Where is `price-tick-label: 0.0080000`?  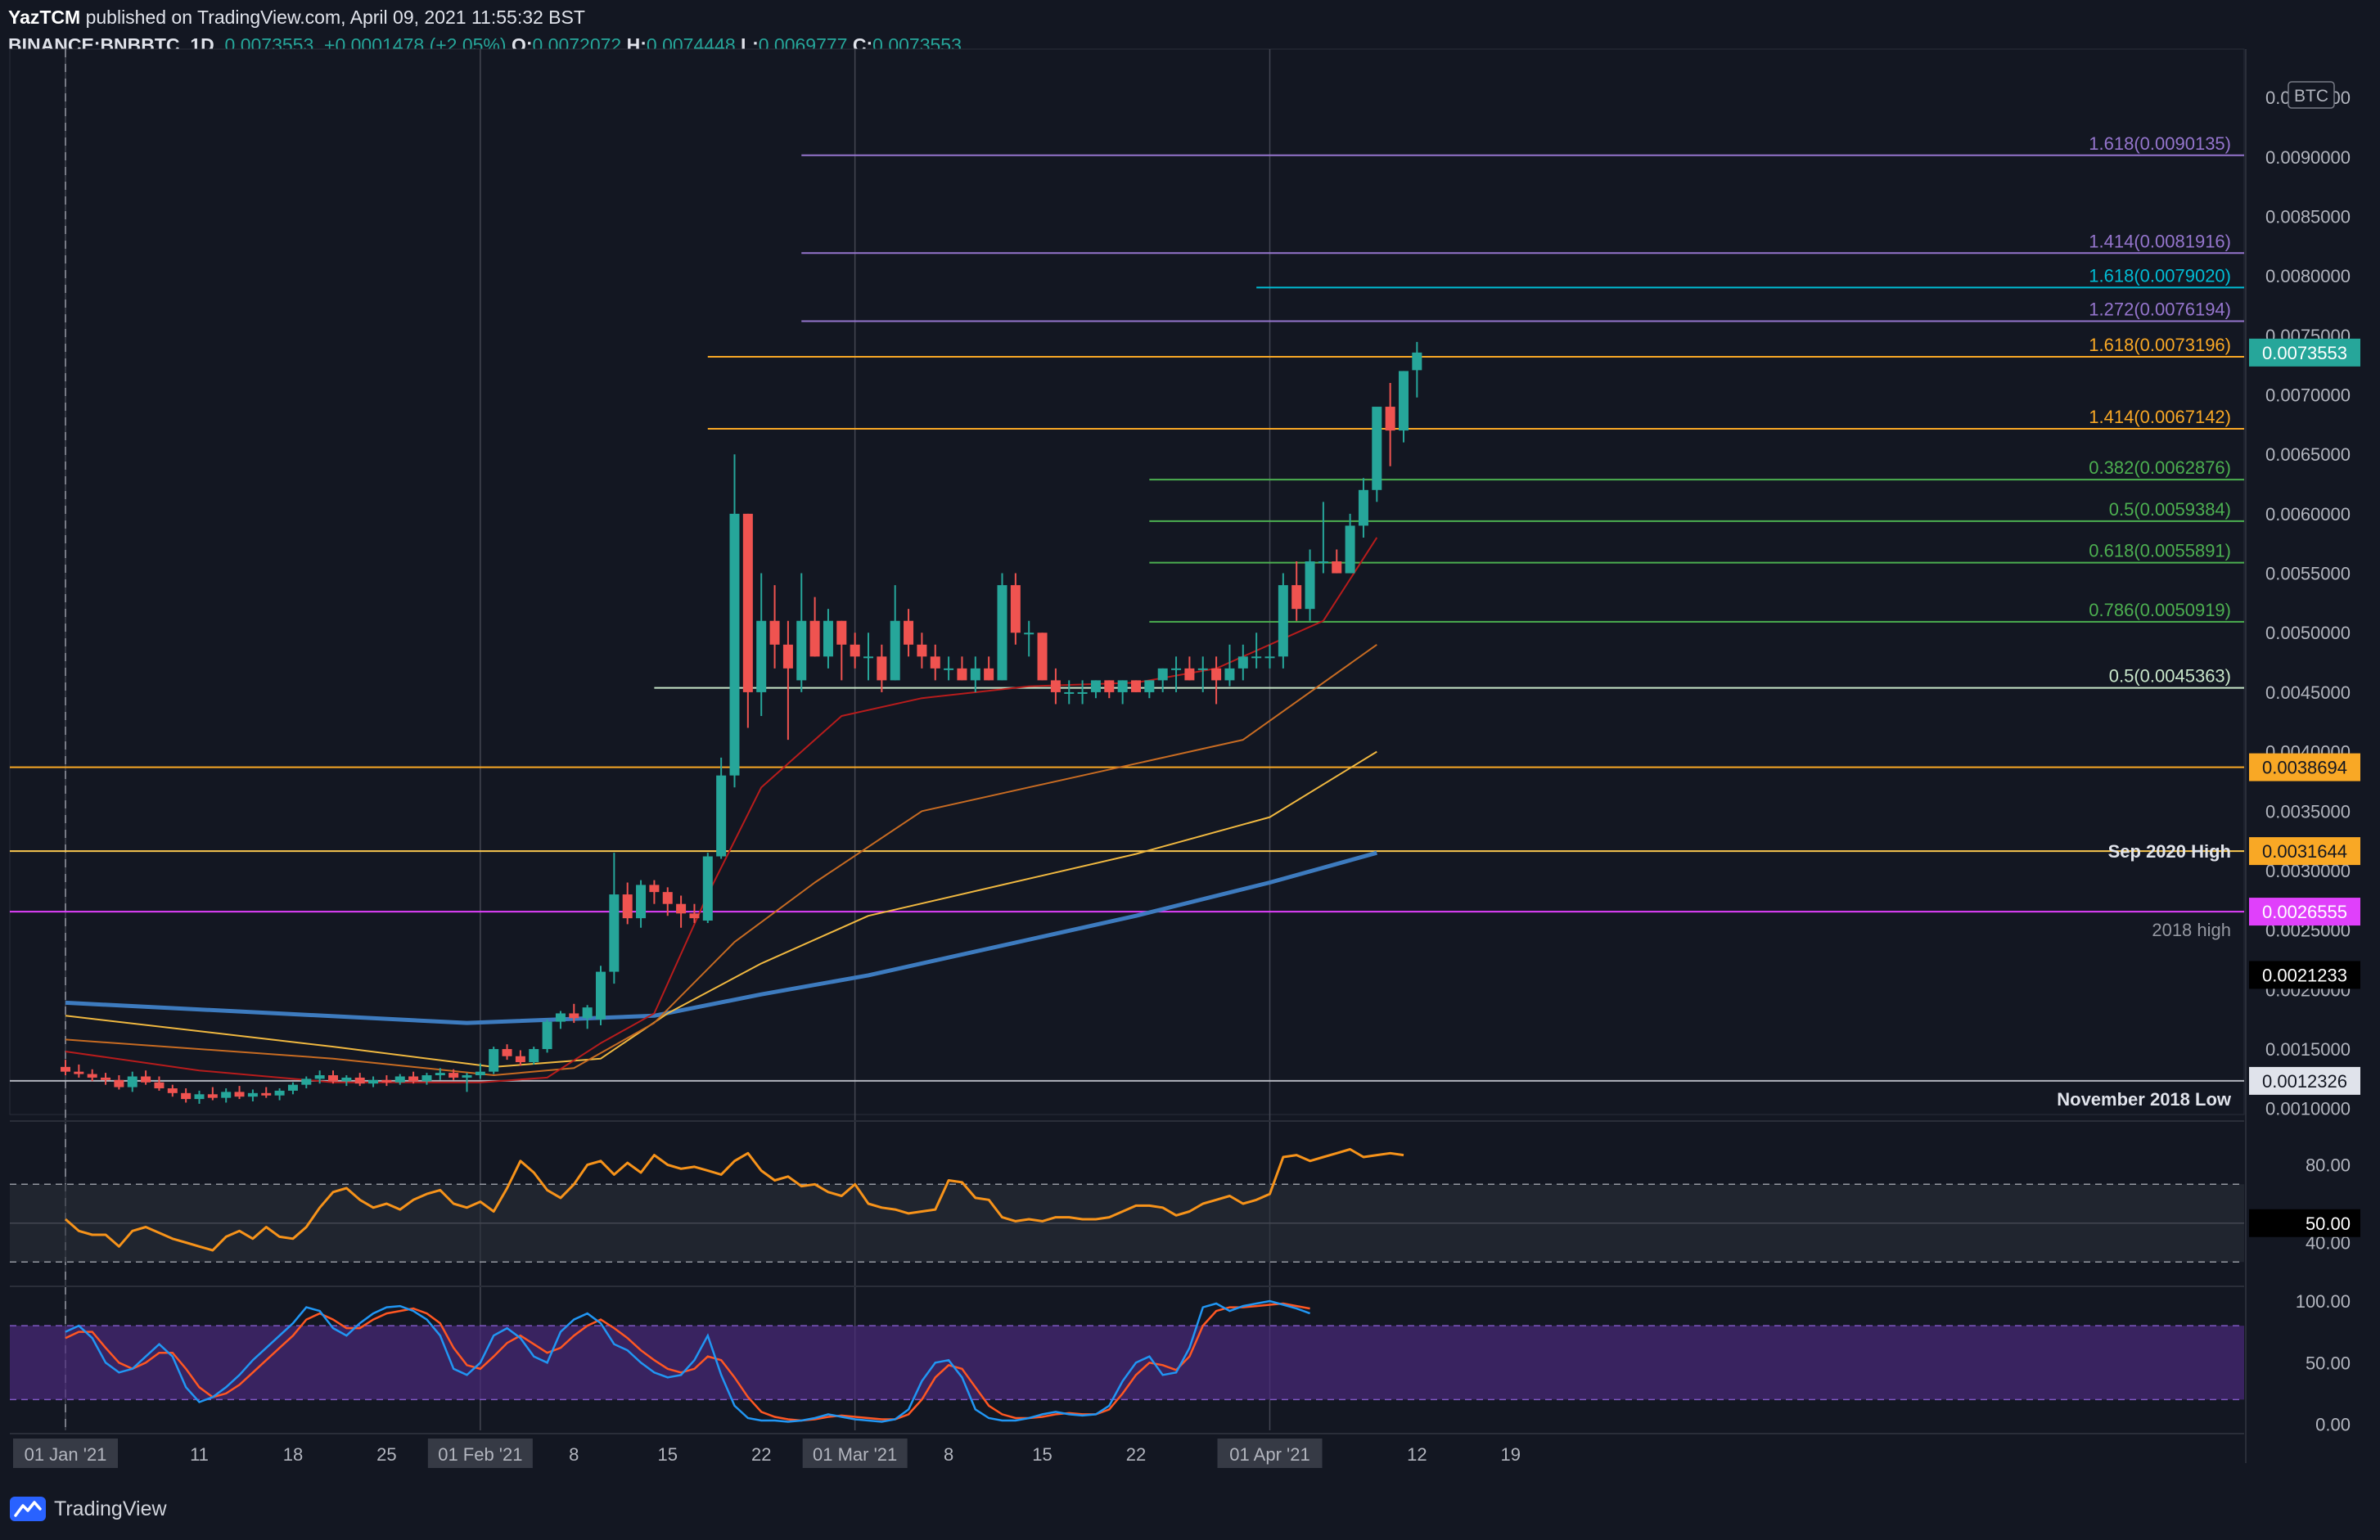 price-tick-label: 0.0080000 is located at coordinates (2308, 276).